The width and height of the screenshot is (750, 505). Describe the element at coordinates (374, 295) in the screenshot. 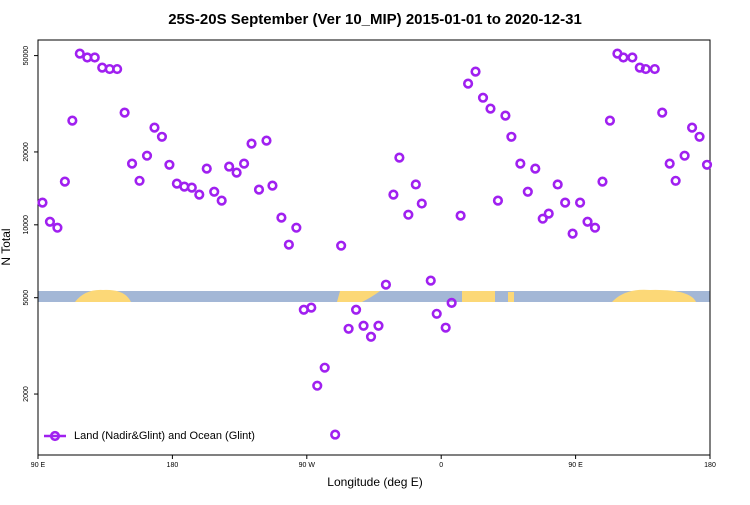

I see `land-ocean-strip` at that location.